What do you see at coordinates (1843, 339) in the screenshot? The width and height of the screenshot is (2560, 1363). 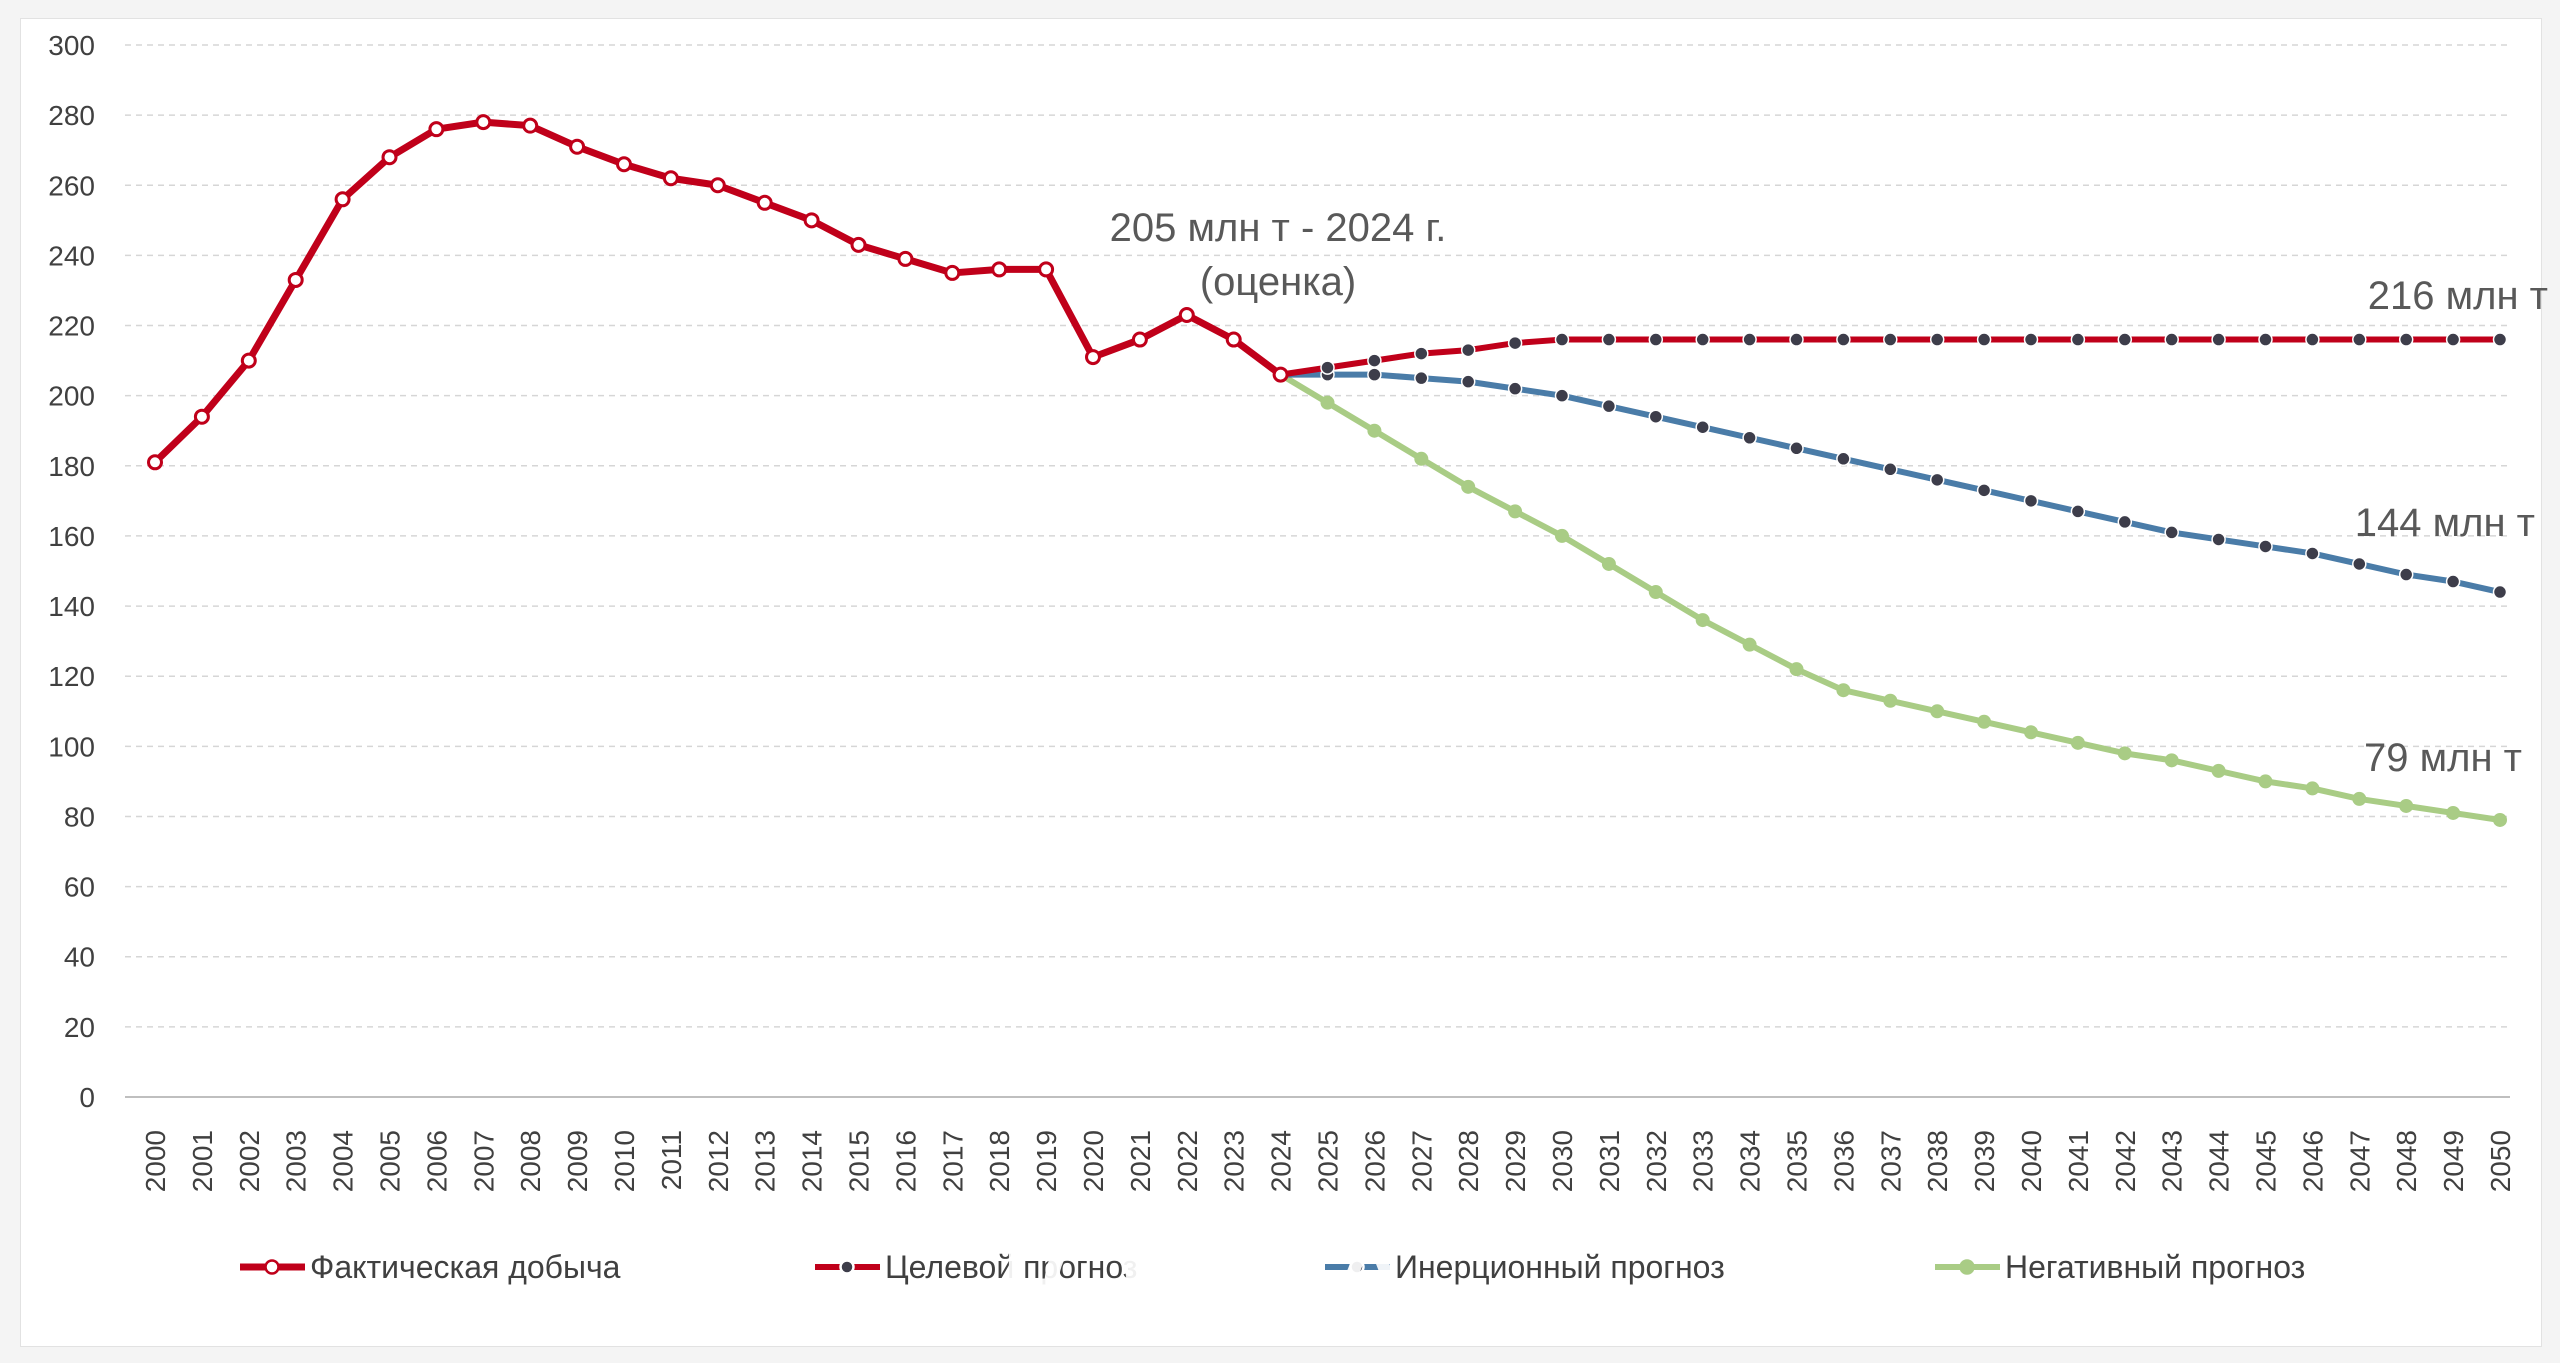 I see `data-point-1-2036` at bounding box center [1843, 339].